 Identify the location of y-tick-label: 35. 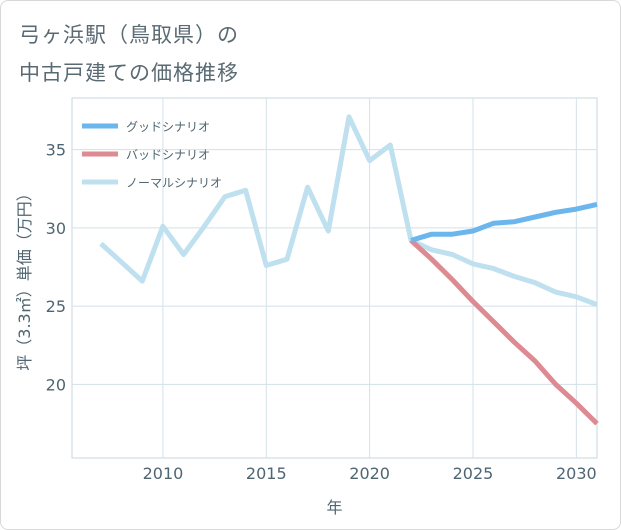
(56, 150).